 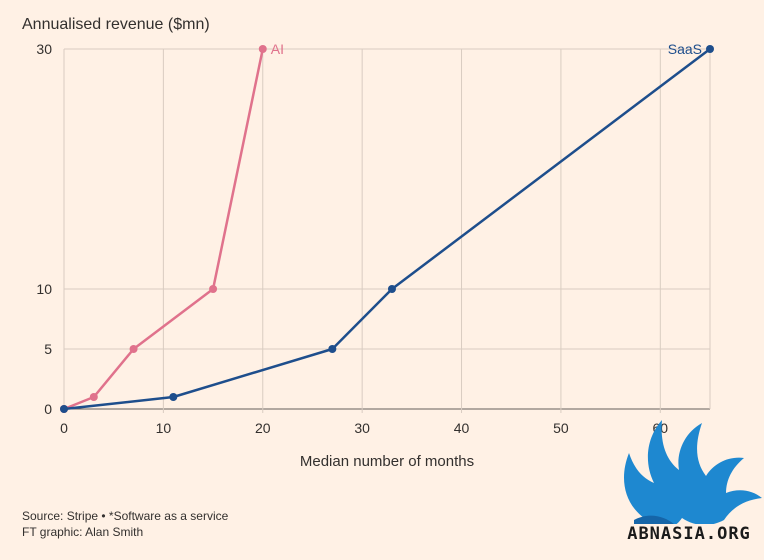 I want to click on x-tick-label: 30, so click(x=362, y=428).